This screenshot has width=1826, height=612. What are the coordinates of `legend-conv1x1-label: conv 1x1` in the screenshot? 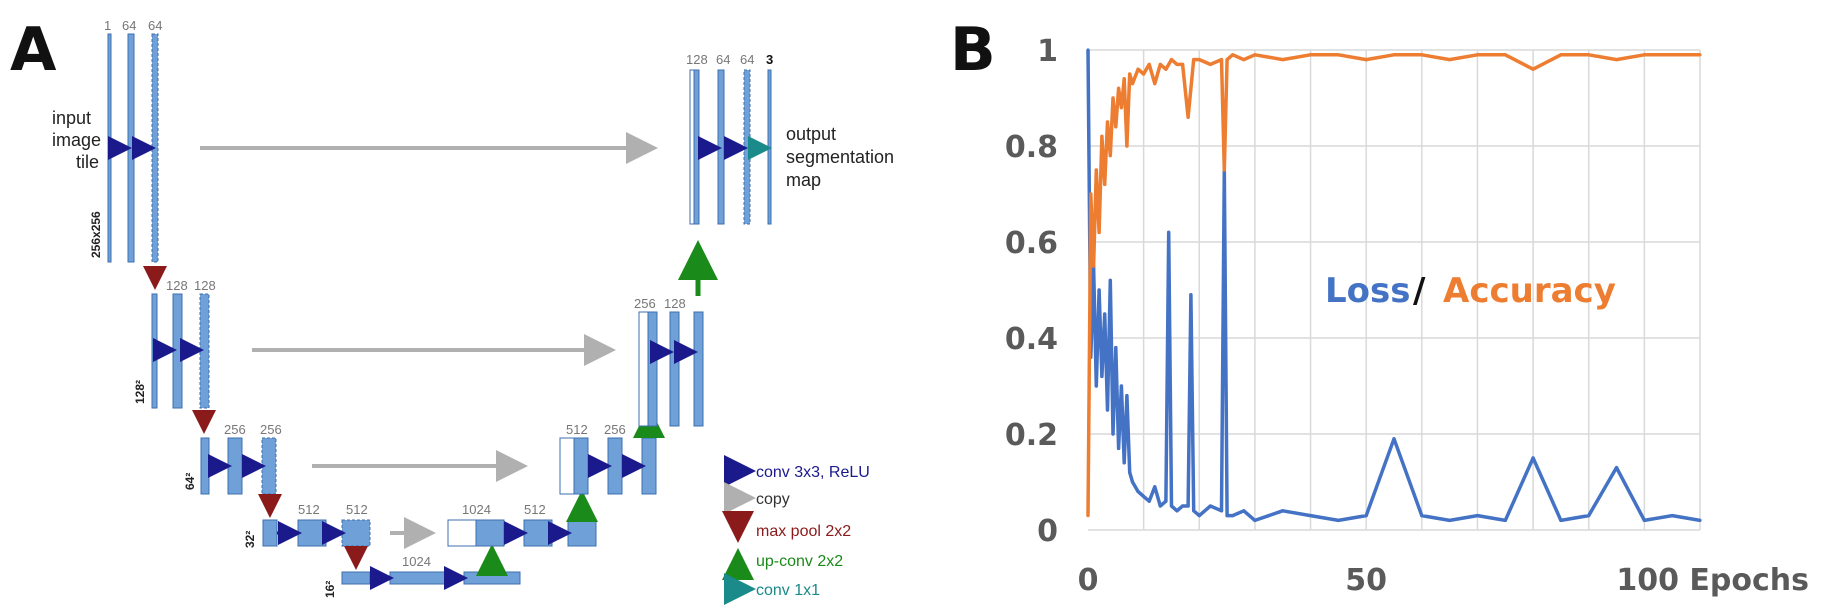 It's located at (788, 590).